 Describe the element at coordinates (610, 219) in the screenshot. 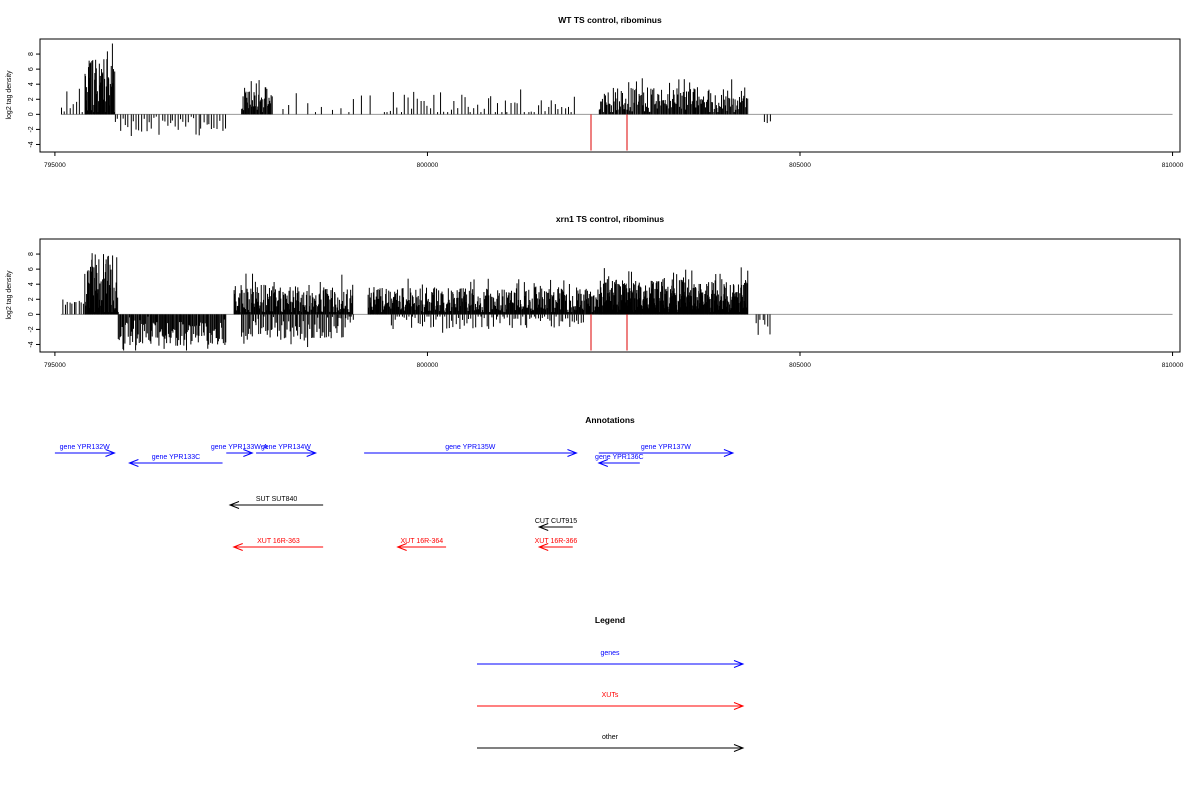

I see `panel-title: xrn1 TS control, ribominus` at that location.